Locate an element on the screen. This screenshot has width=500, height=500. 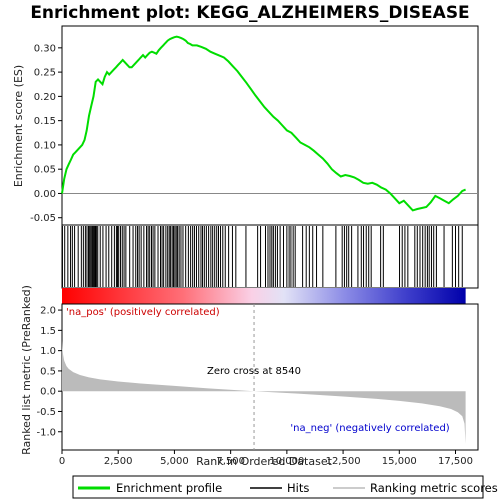
neg-correlated-label: 'na_neg' (negatively correlated) is located at coordinates (369, 428).